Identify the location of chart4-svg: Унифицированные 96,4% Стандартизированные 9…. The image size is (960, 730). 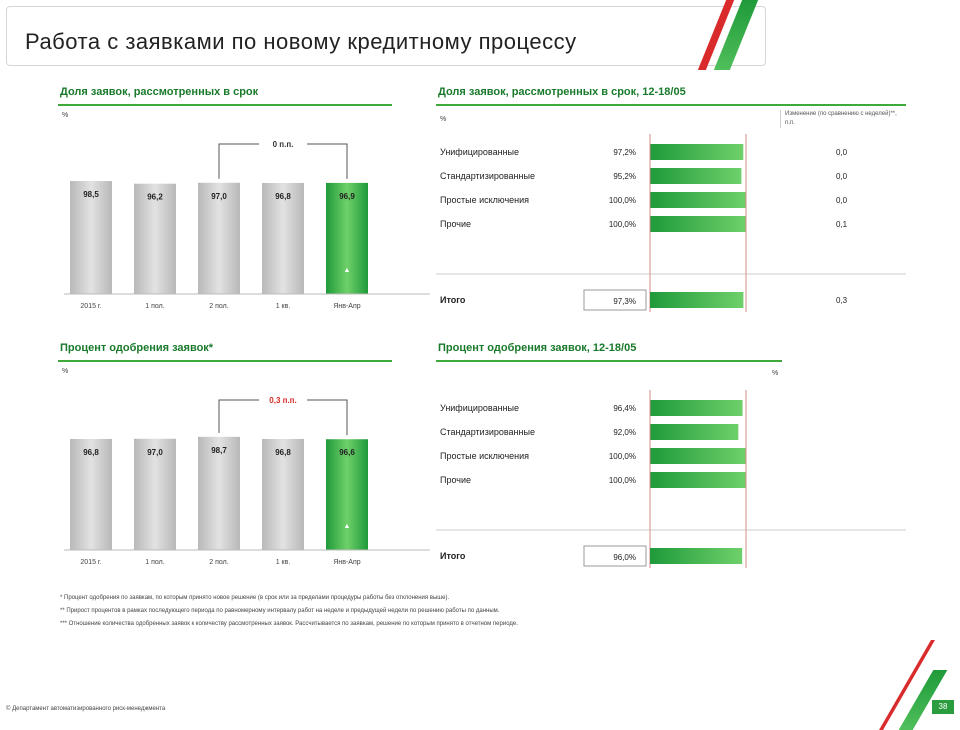
(671, 479).